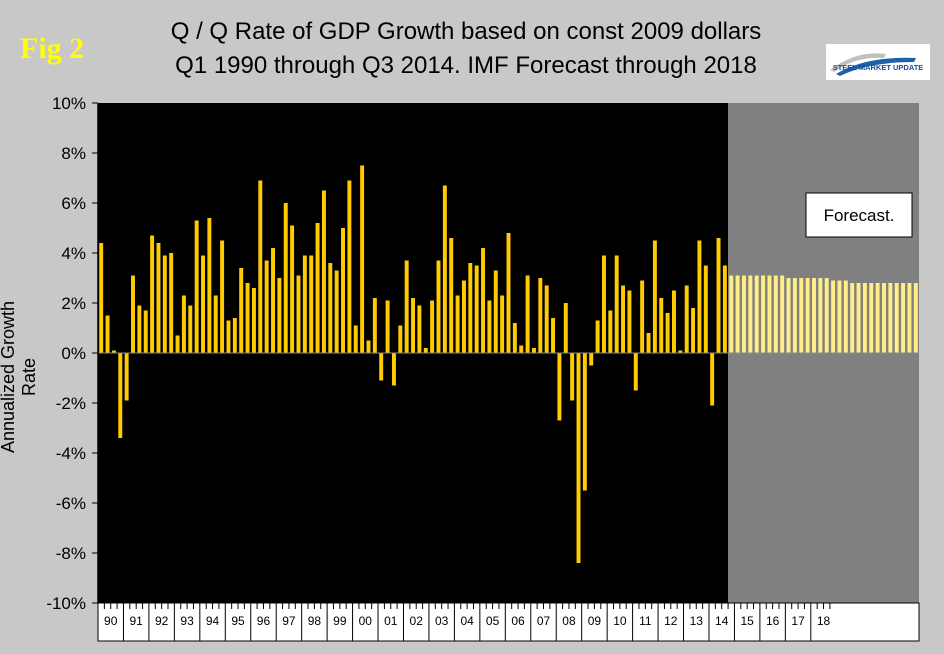 The image size is (944, 654). Describe the element at coordinates (722, 621) in the screenshot. I see `x-year-label: 14` at that location.